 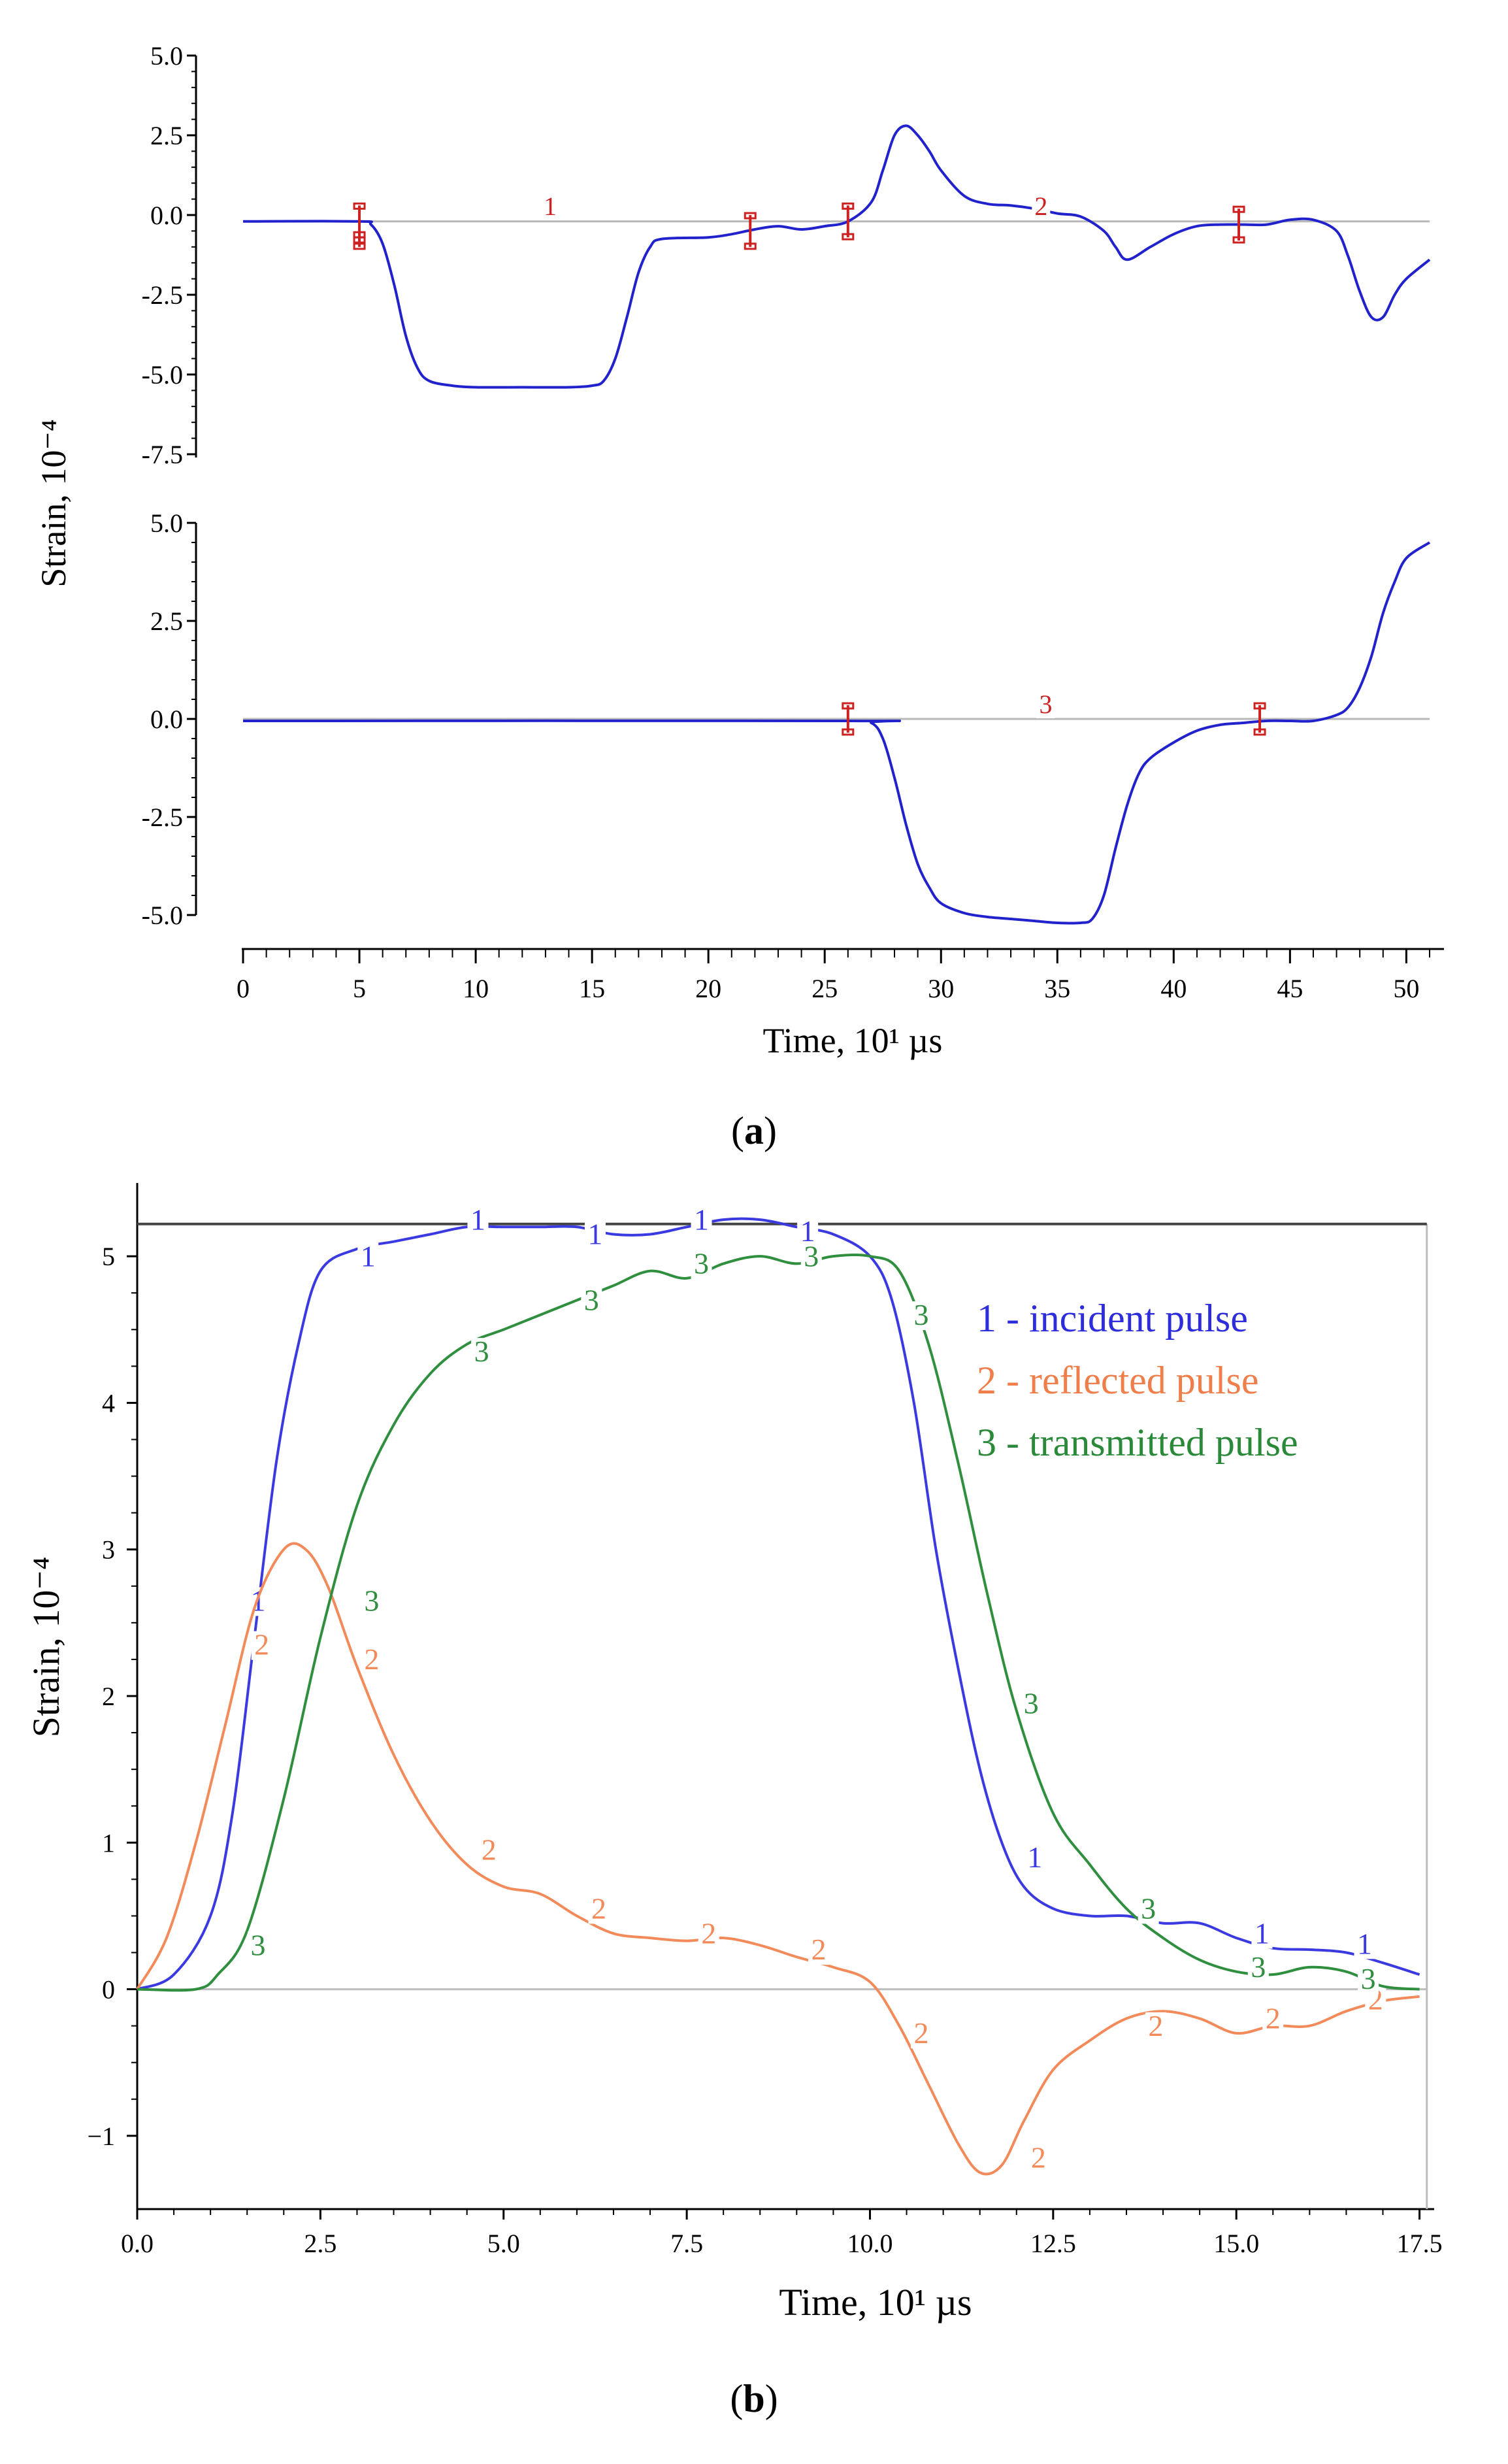 What do you see at coordinates (109, 1550) in the screenshot?
I see `y-tick-label: 3` at bounding box center [109, 1550].